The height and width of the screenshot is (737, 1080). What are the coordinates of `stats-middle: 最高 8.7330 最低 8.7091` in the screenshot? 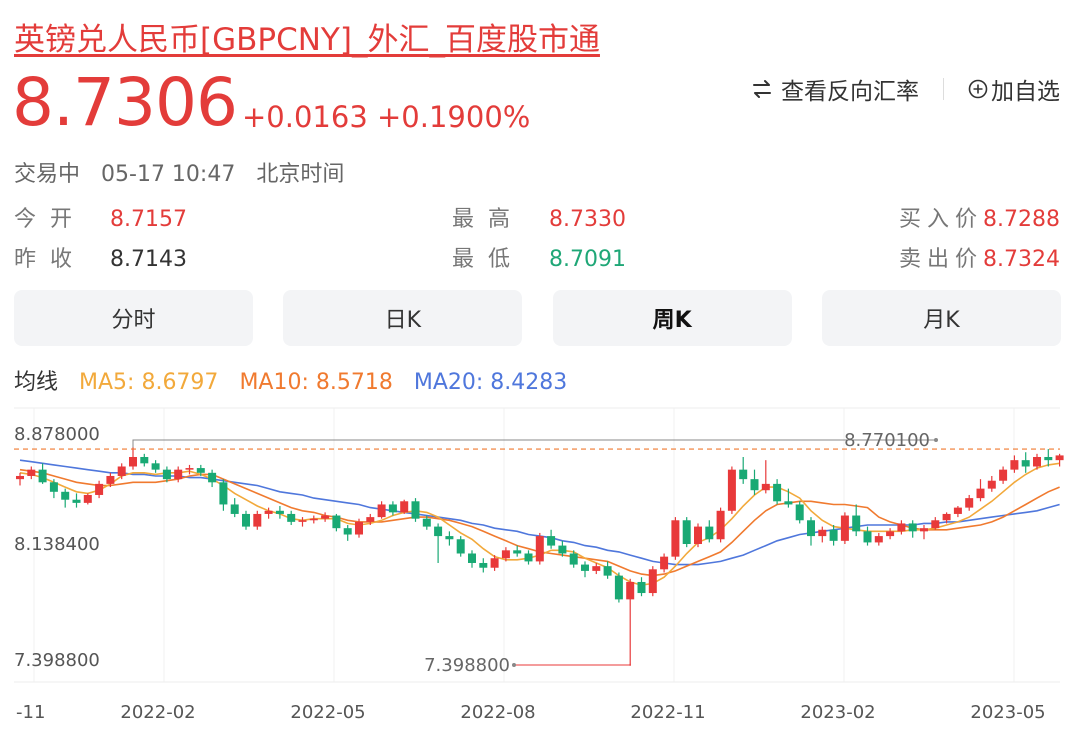 It's located at (539, 240).